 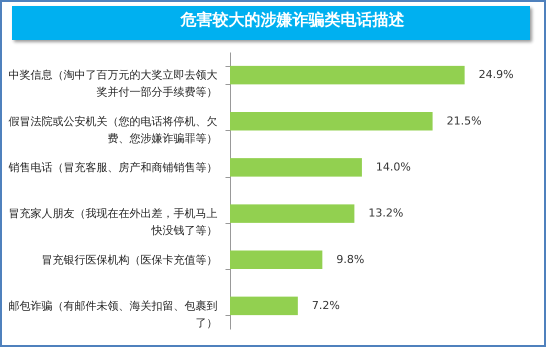 I want to click on data-label: 13.2%, so click(x=386, y=213).